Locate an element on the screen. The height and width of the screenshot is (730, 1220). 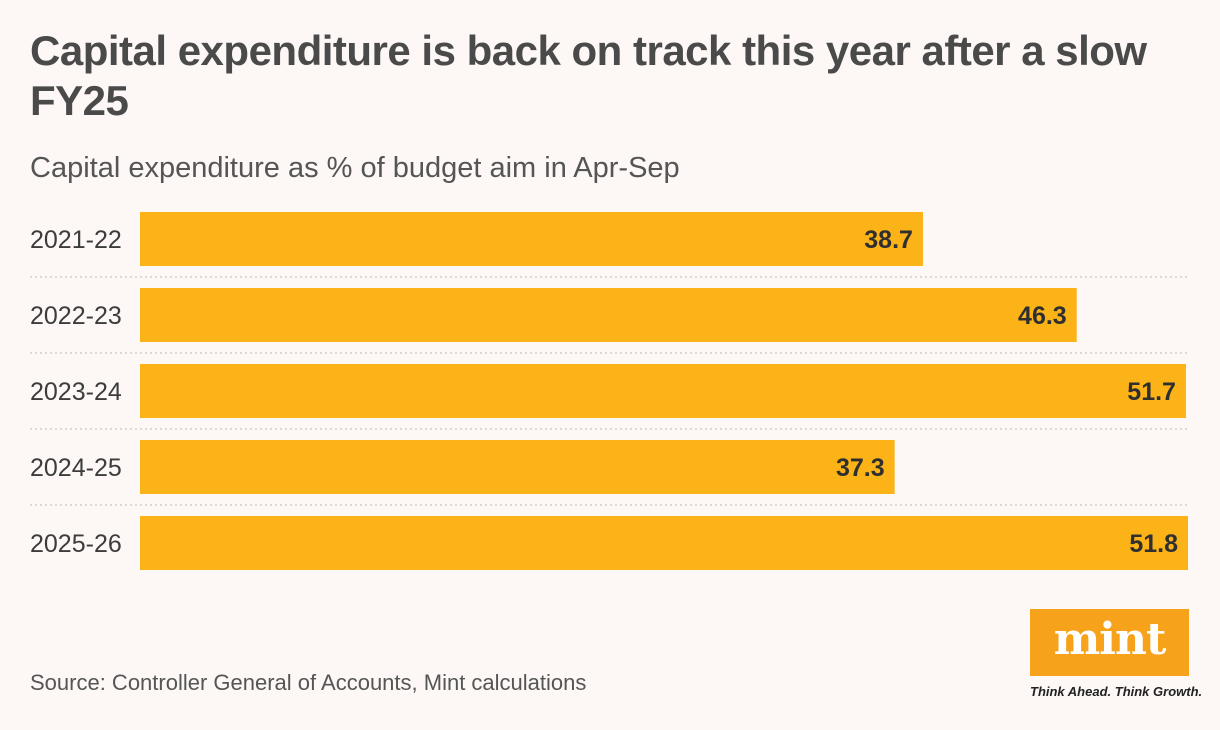
bar-value-label: 37.3 is located at coordinates (860, 468).